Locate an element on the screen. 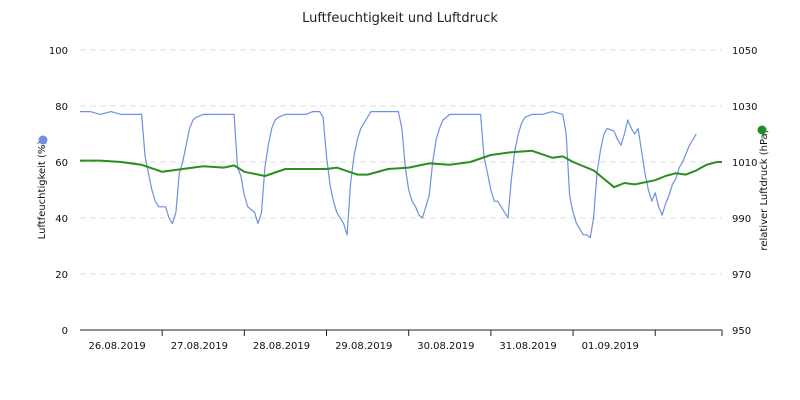 The height and width of the screenshot is (400, 800). right-tick-label: 1050 is located at coordinates (744, 51).